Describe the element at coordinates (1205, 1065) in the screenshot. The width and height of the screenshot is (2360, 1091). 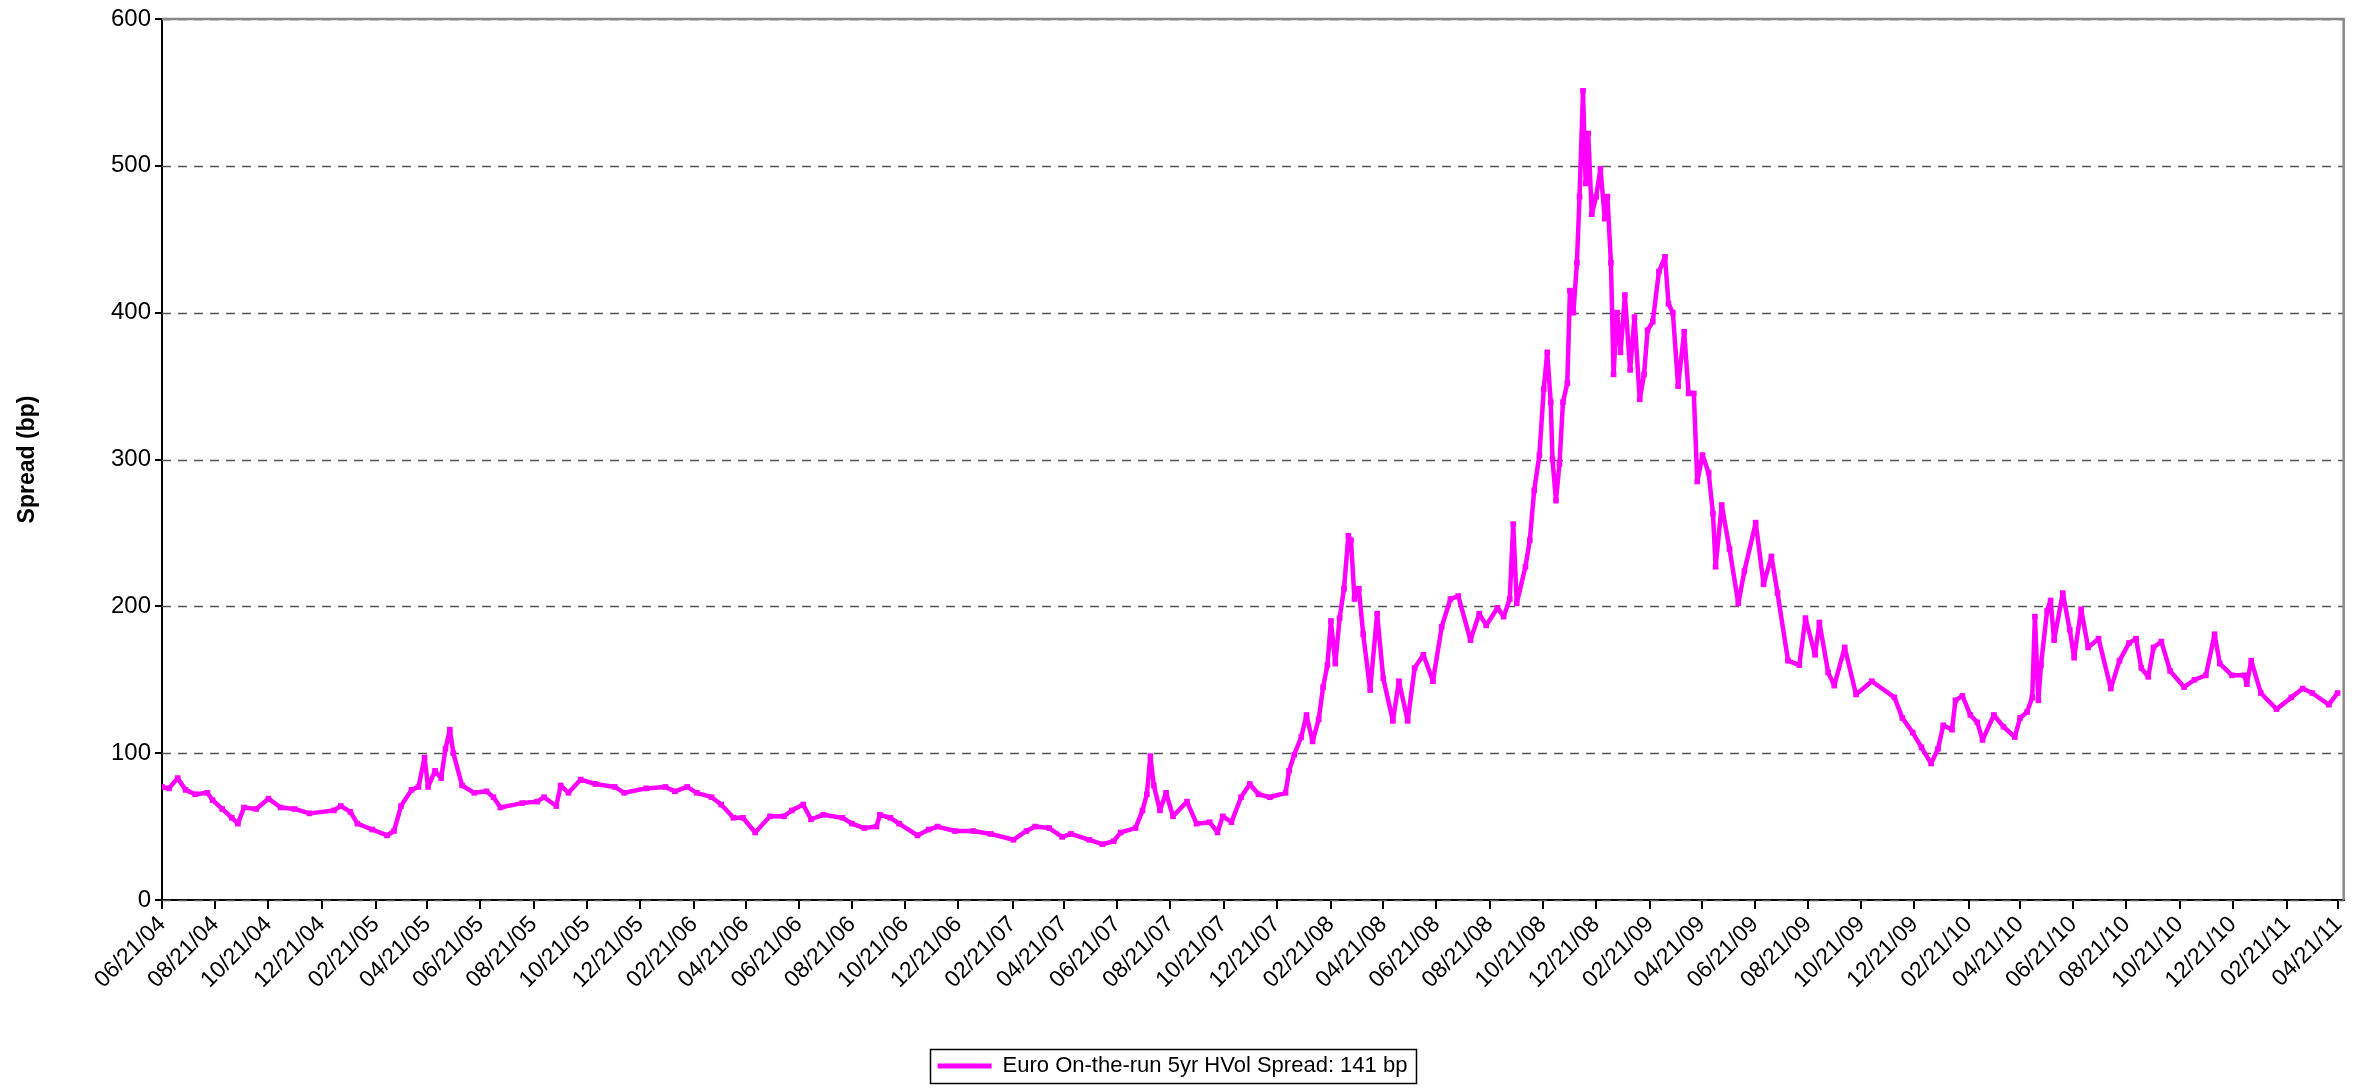
I see `legend-label: Euro On-the-run 5yr HVol Spread: 141 bp` at that location.